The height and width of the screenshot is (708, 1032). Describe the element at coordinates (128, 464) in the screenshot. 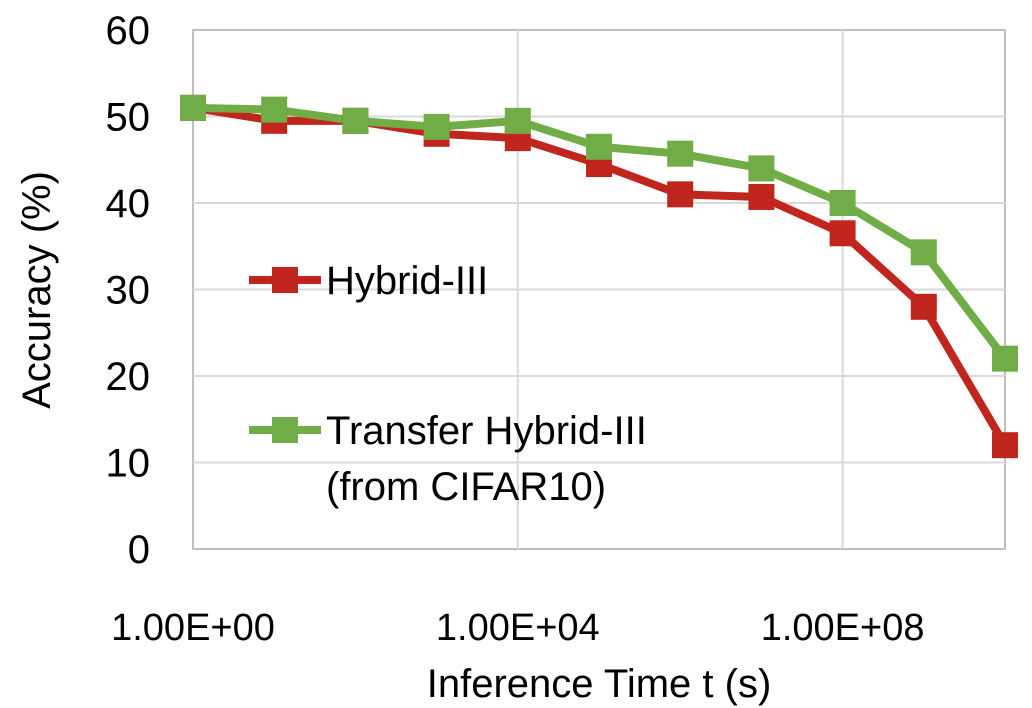

I see `y-tick-label: 10` at that location.